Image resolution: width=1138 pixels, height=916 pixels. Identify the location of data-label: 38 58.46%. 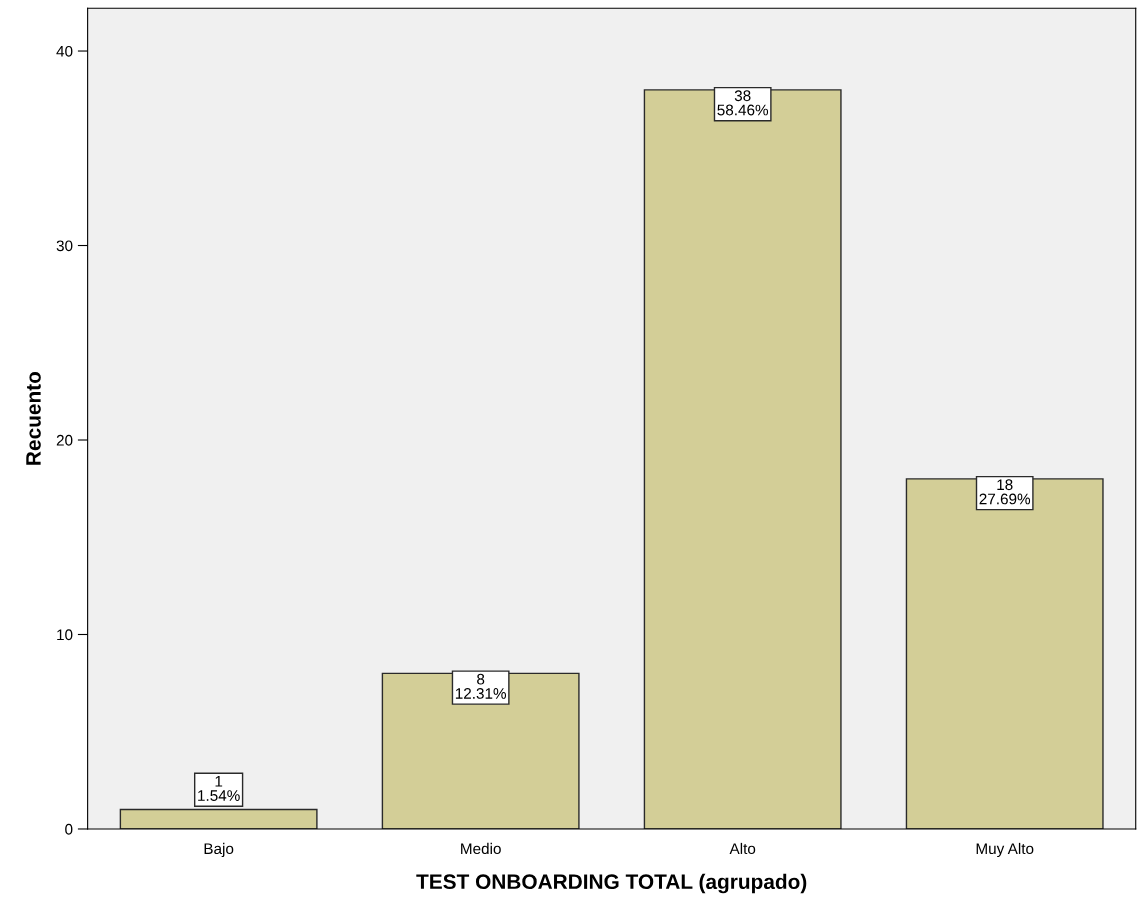
(743, 103).